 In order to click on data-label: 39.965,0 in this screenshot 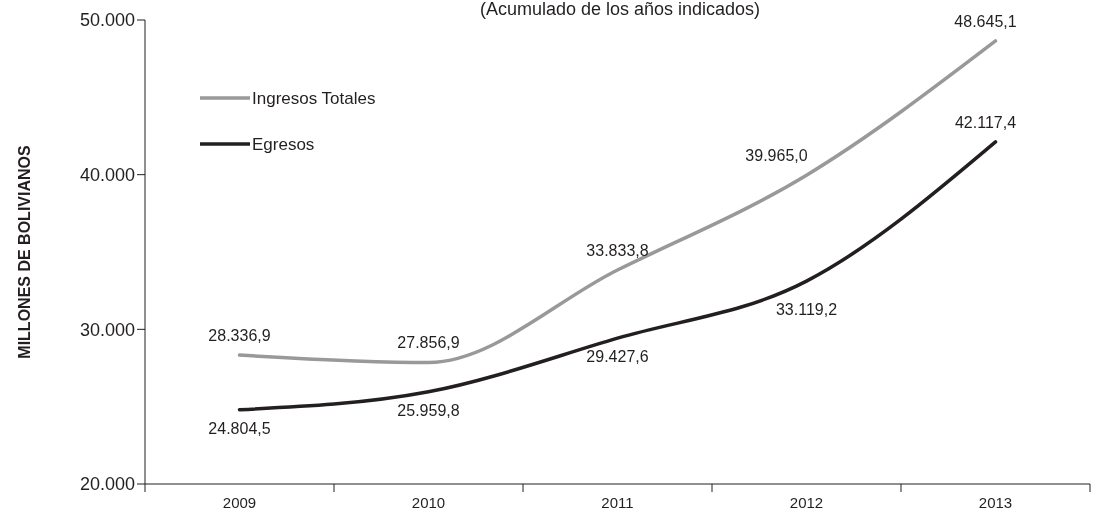, I will do `click(776, 156)`.